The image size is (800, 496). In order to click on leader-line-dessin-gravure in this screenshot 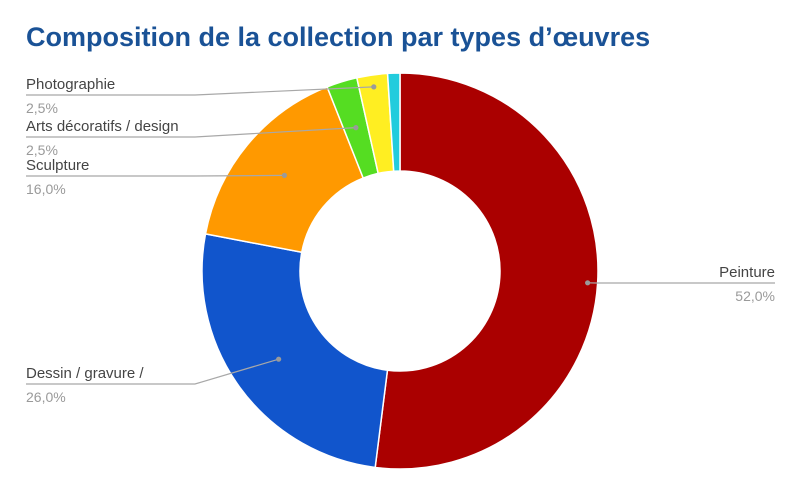, I will do `click(152, 371)`.